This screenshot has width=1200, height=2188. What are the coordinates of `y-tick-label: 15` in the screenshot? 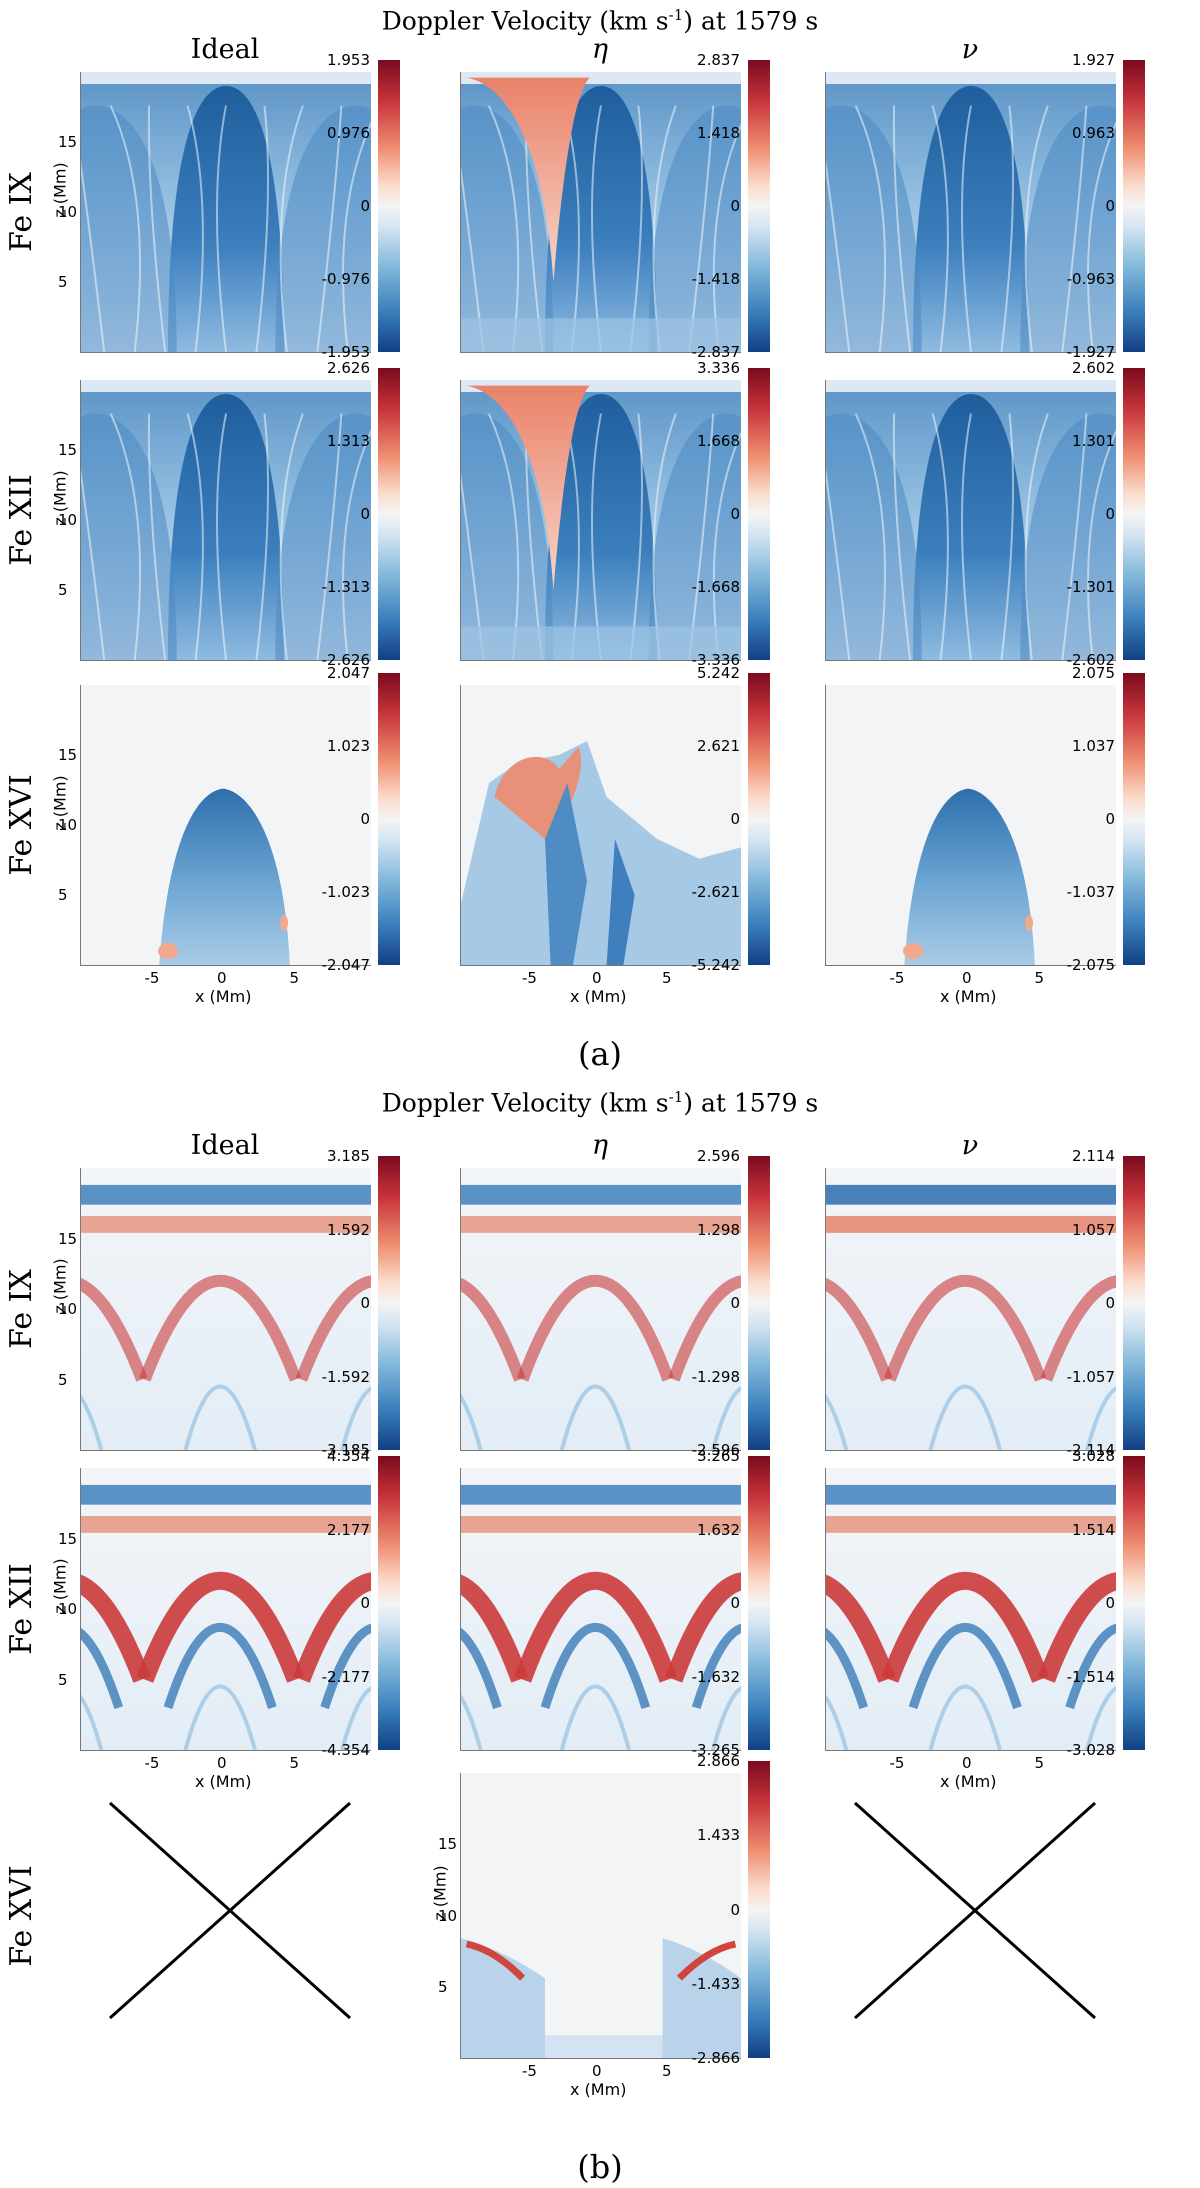 It's located at (68, 450).